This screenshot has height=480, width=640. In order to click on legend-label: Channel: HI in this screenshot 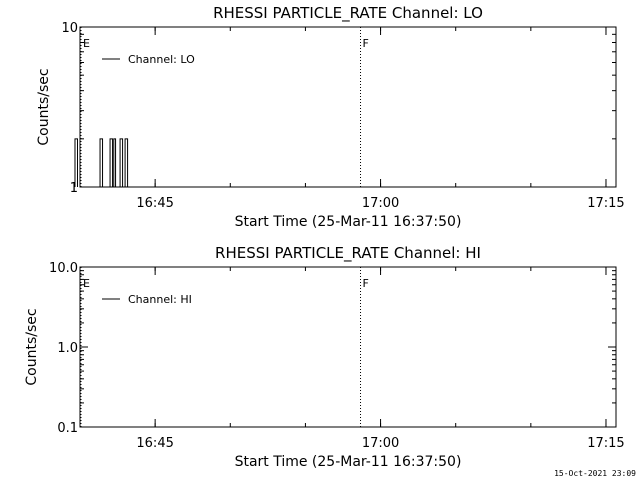, I will do `click(160, 299)`.